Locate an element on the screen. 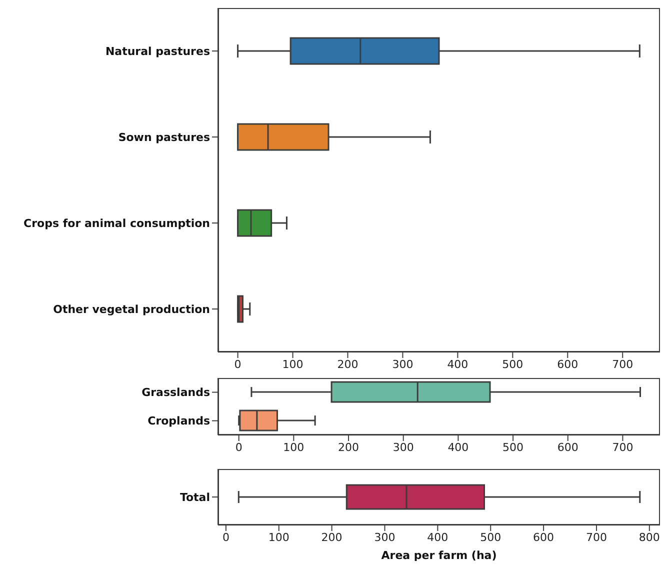 The height and width of the screenshot is (576, 662). y-tick-label: Grasslands is located at coordinates (176, 393).